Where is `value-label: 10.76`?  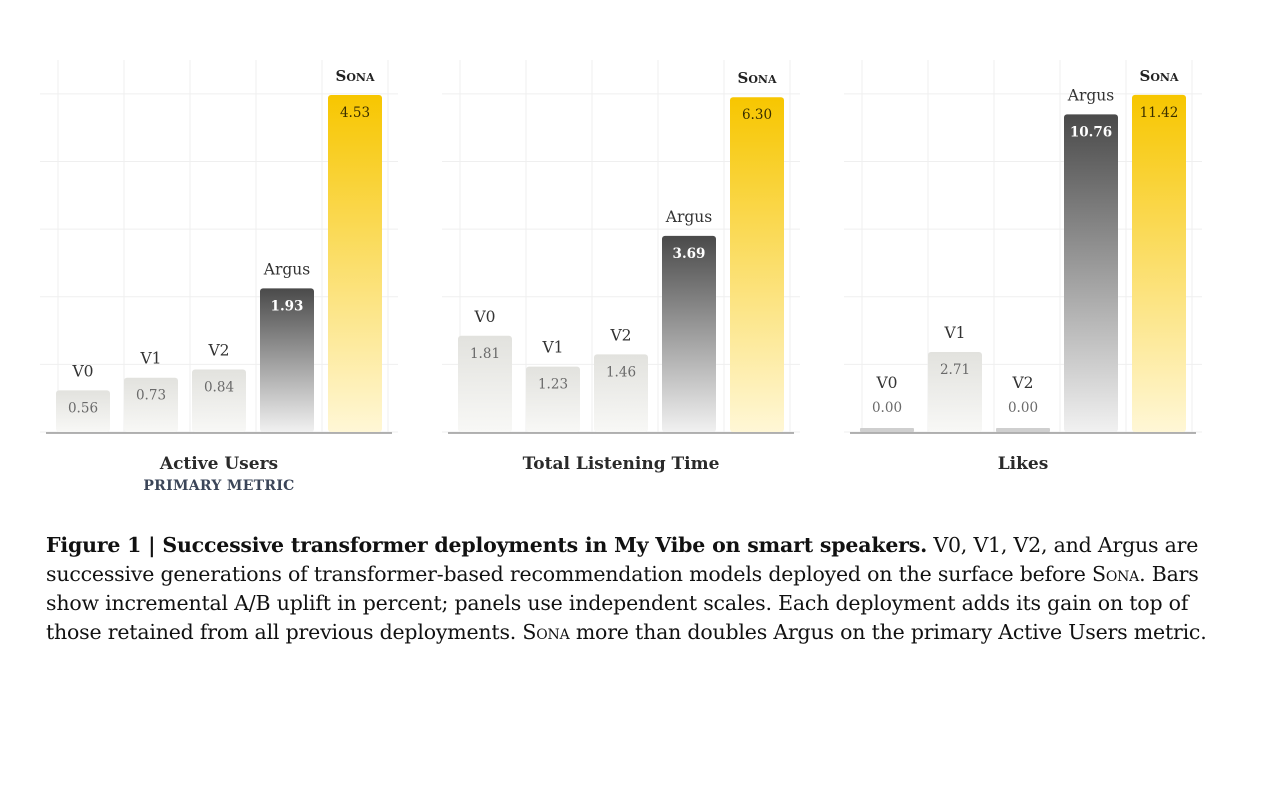
value-label: 10.76 is located at coordinates (1091, 132).